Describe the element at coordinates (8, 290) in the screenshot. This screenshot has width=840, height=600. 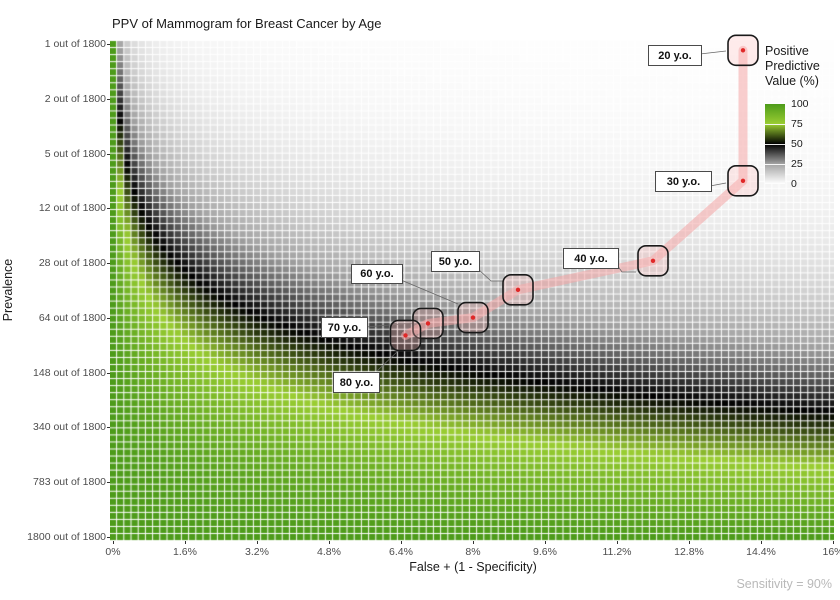
I see `y-axis-title: Prevalence` at that location.